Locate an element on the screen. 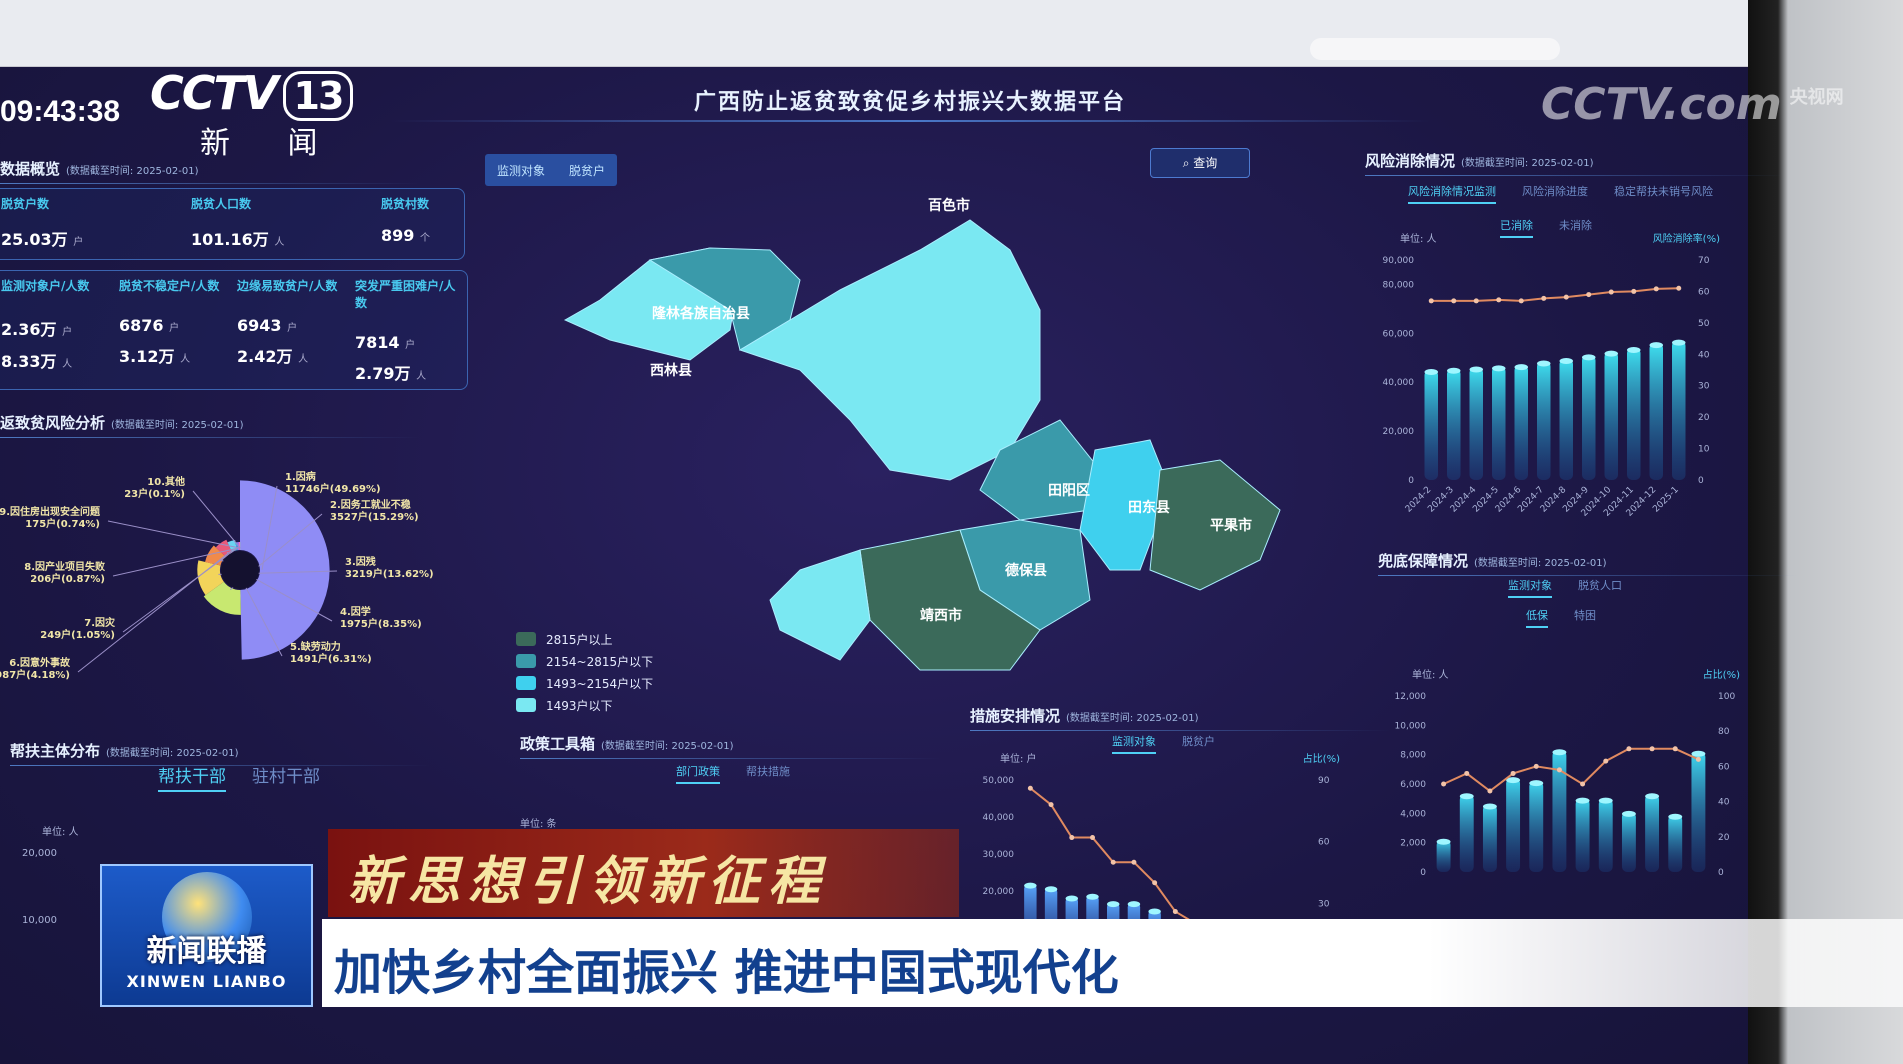  legend-item: 1493户以下 is located at coordinates (584, 705).